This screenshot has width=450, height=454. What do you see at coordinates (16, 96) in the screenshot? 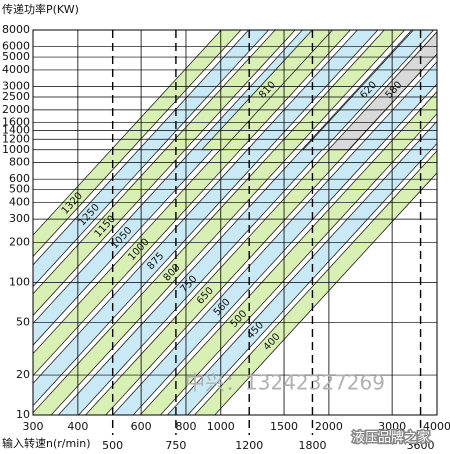
I see `y-tick-label: 2500` at bounding box center [16, 96].